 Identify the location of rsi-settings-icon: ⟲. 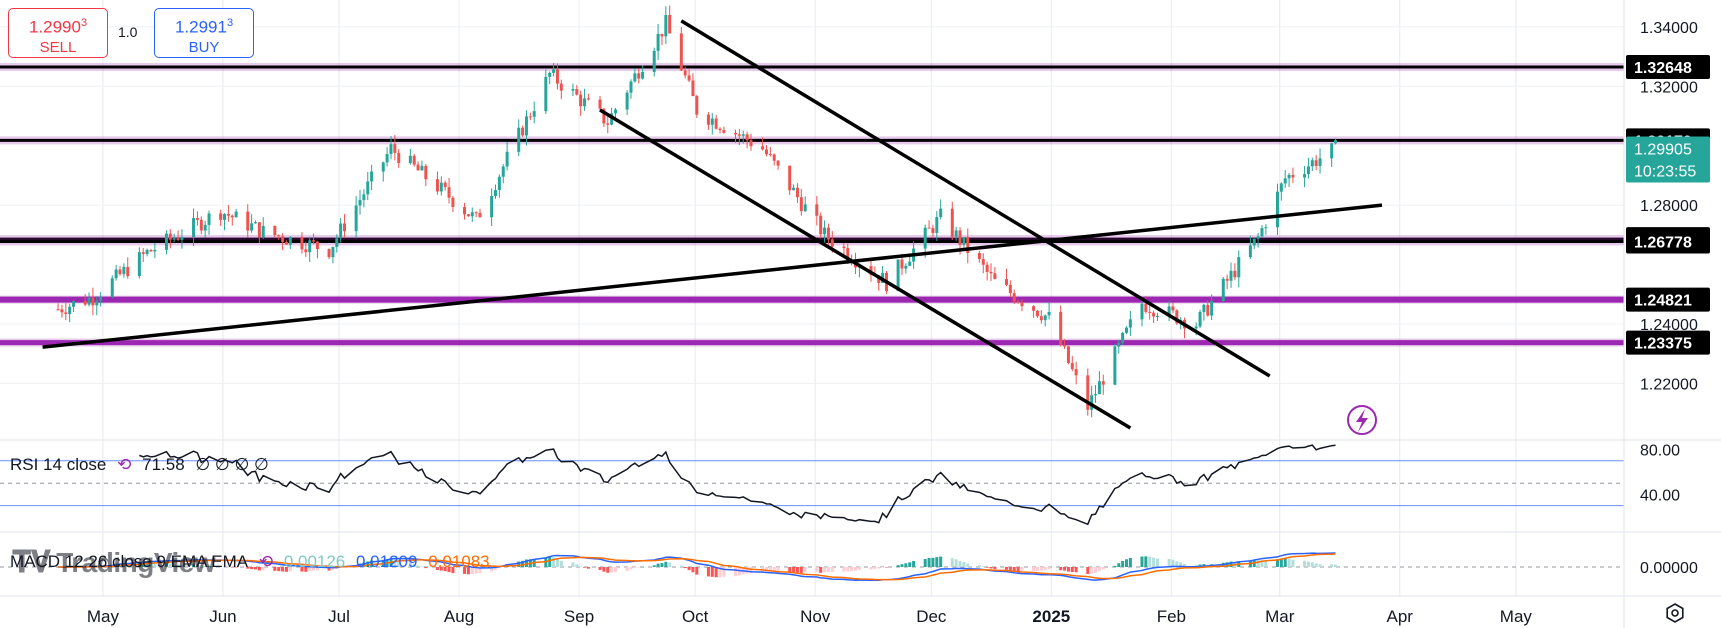
(124, 464).